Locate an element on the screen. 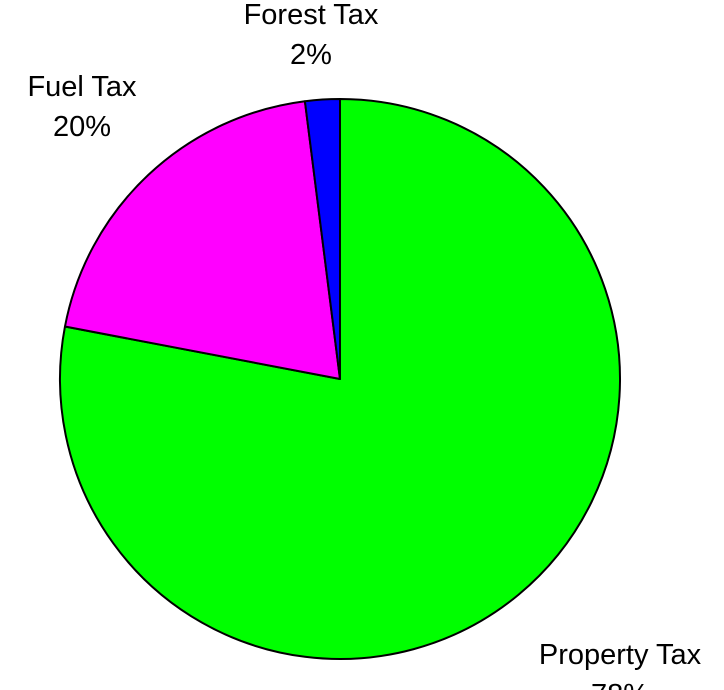  slice-percent-property-tax: 78% is located at coordinates (620, 684).